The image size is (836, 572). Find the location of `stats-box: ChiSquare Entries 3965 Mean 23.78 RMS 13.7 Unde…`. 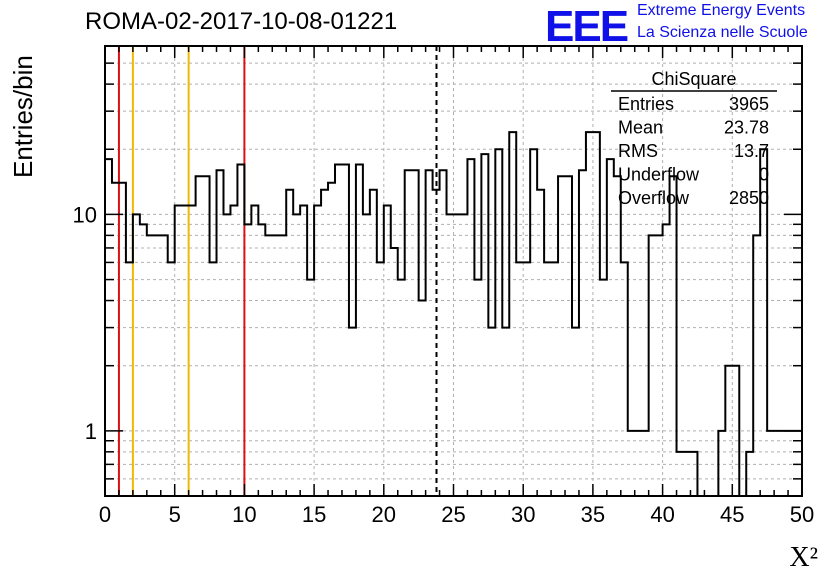

stats-box: ChiSquare Entries 3965 Mean 23.78 RMS 13.7 Unde… is located at coordinates (694, 138).